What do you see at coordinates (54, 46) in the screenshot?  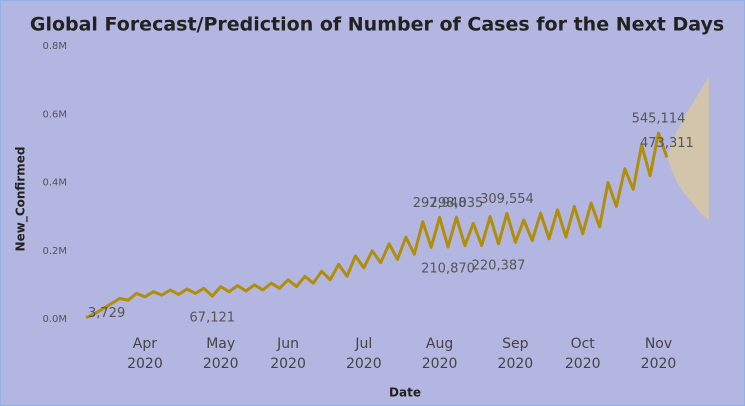 I see `y-tick-label: 0.8M` at bounding box center [54, 46].